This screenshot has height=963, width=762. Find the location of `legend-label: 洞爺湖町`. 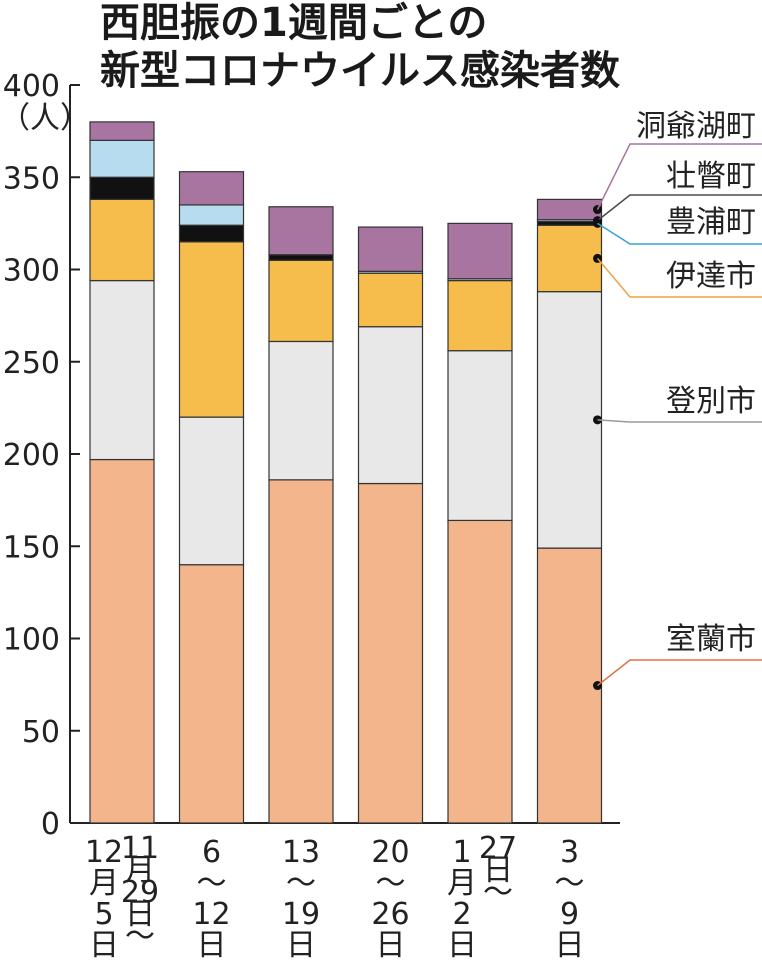

legend-label: 洞爺湖町 is located at coordinates (696, 126).